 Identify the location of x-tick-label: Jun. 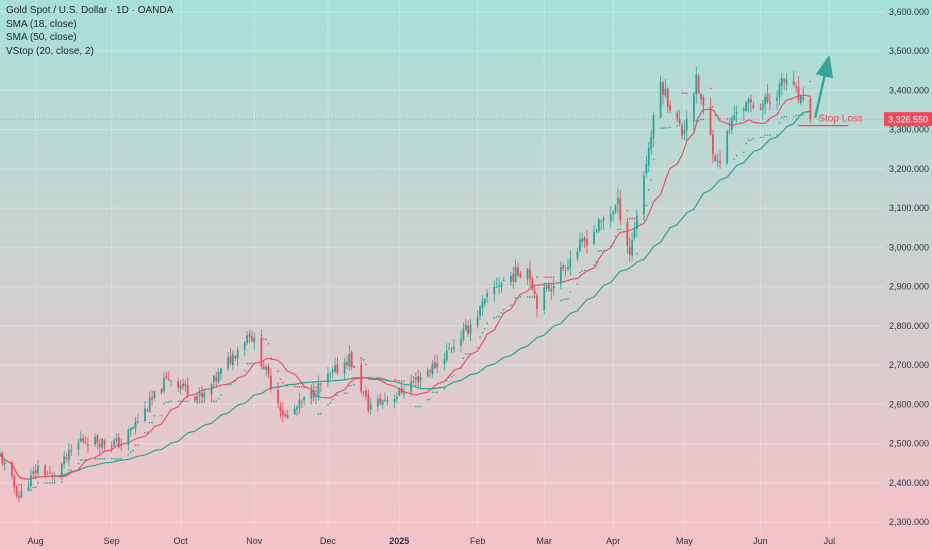
(760, 541).